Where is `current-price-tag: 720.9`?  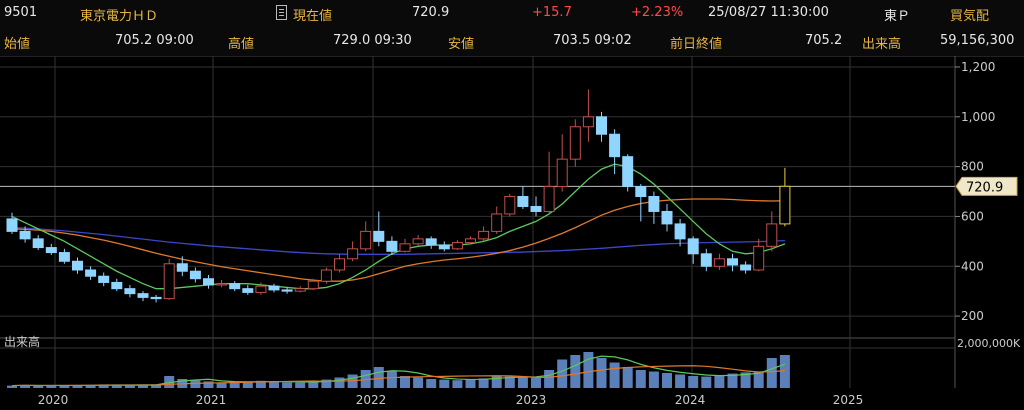 current-price-tag: 720.9 is located at coordinates (986, 186).